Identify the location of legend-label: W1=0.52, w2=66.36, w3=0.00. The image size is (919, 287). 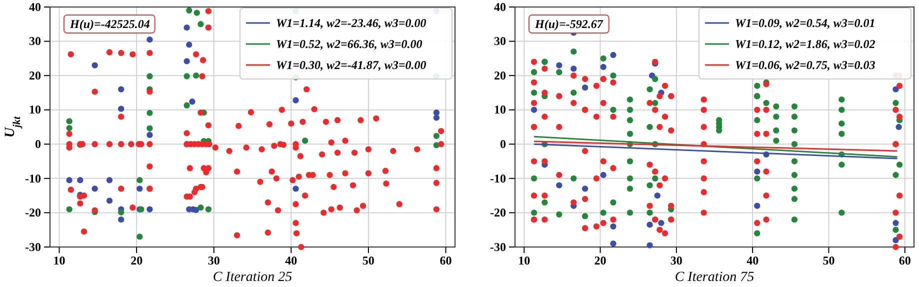
(349, 44).